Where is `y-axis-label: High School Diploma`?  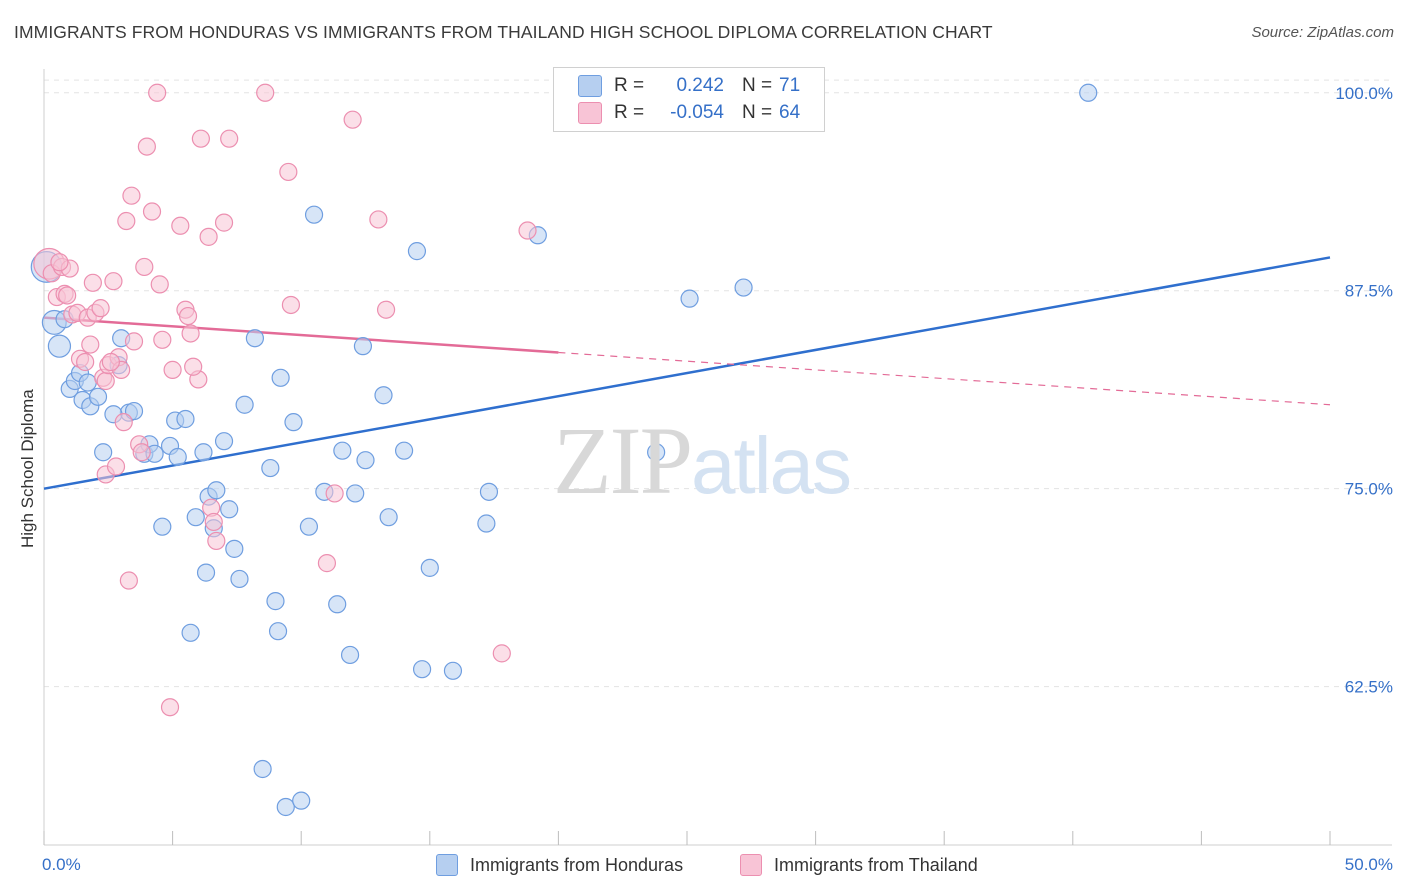 y-axis-label: High School Diploma is located at coordinates (27, 468).